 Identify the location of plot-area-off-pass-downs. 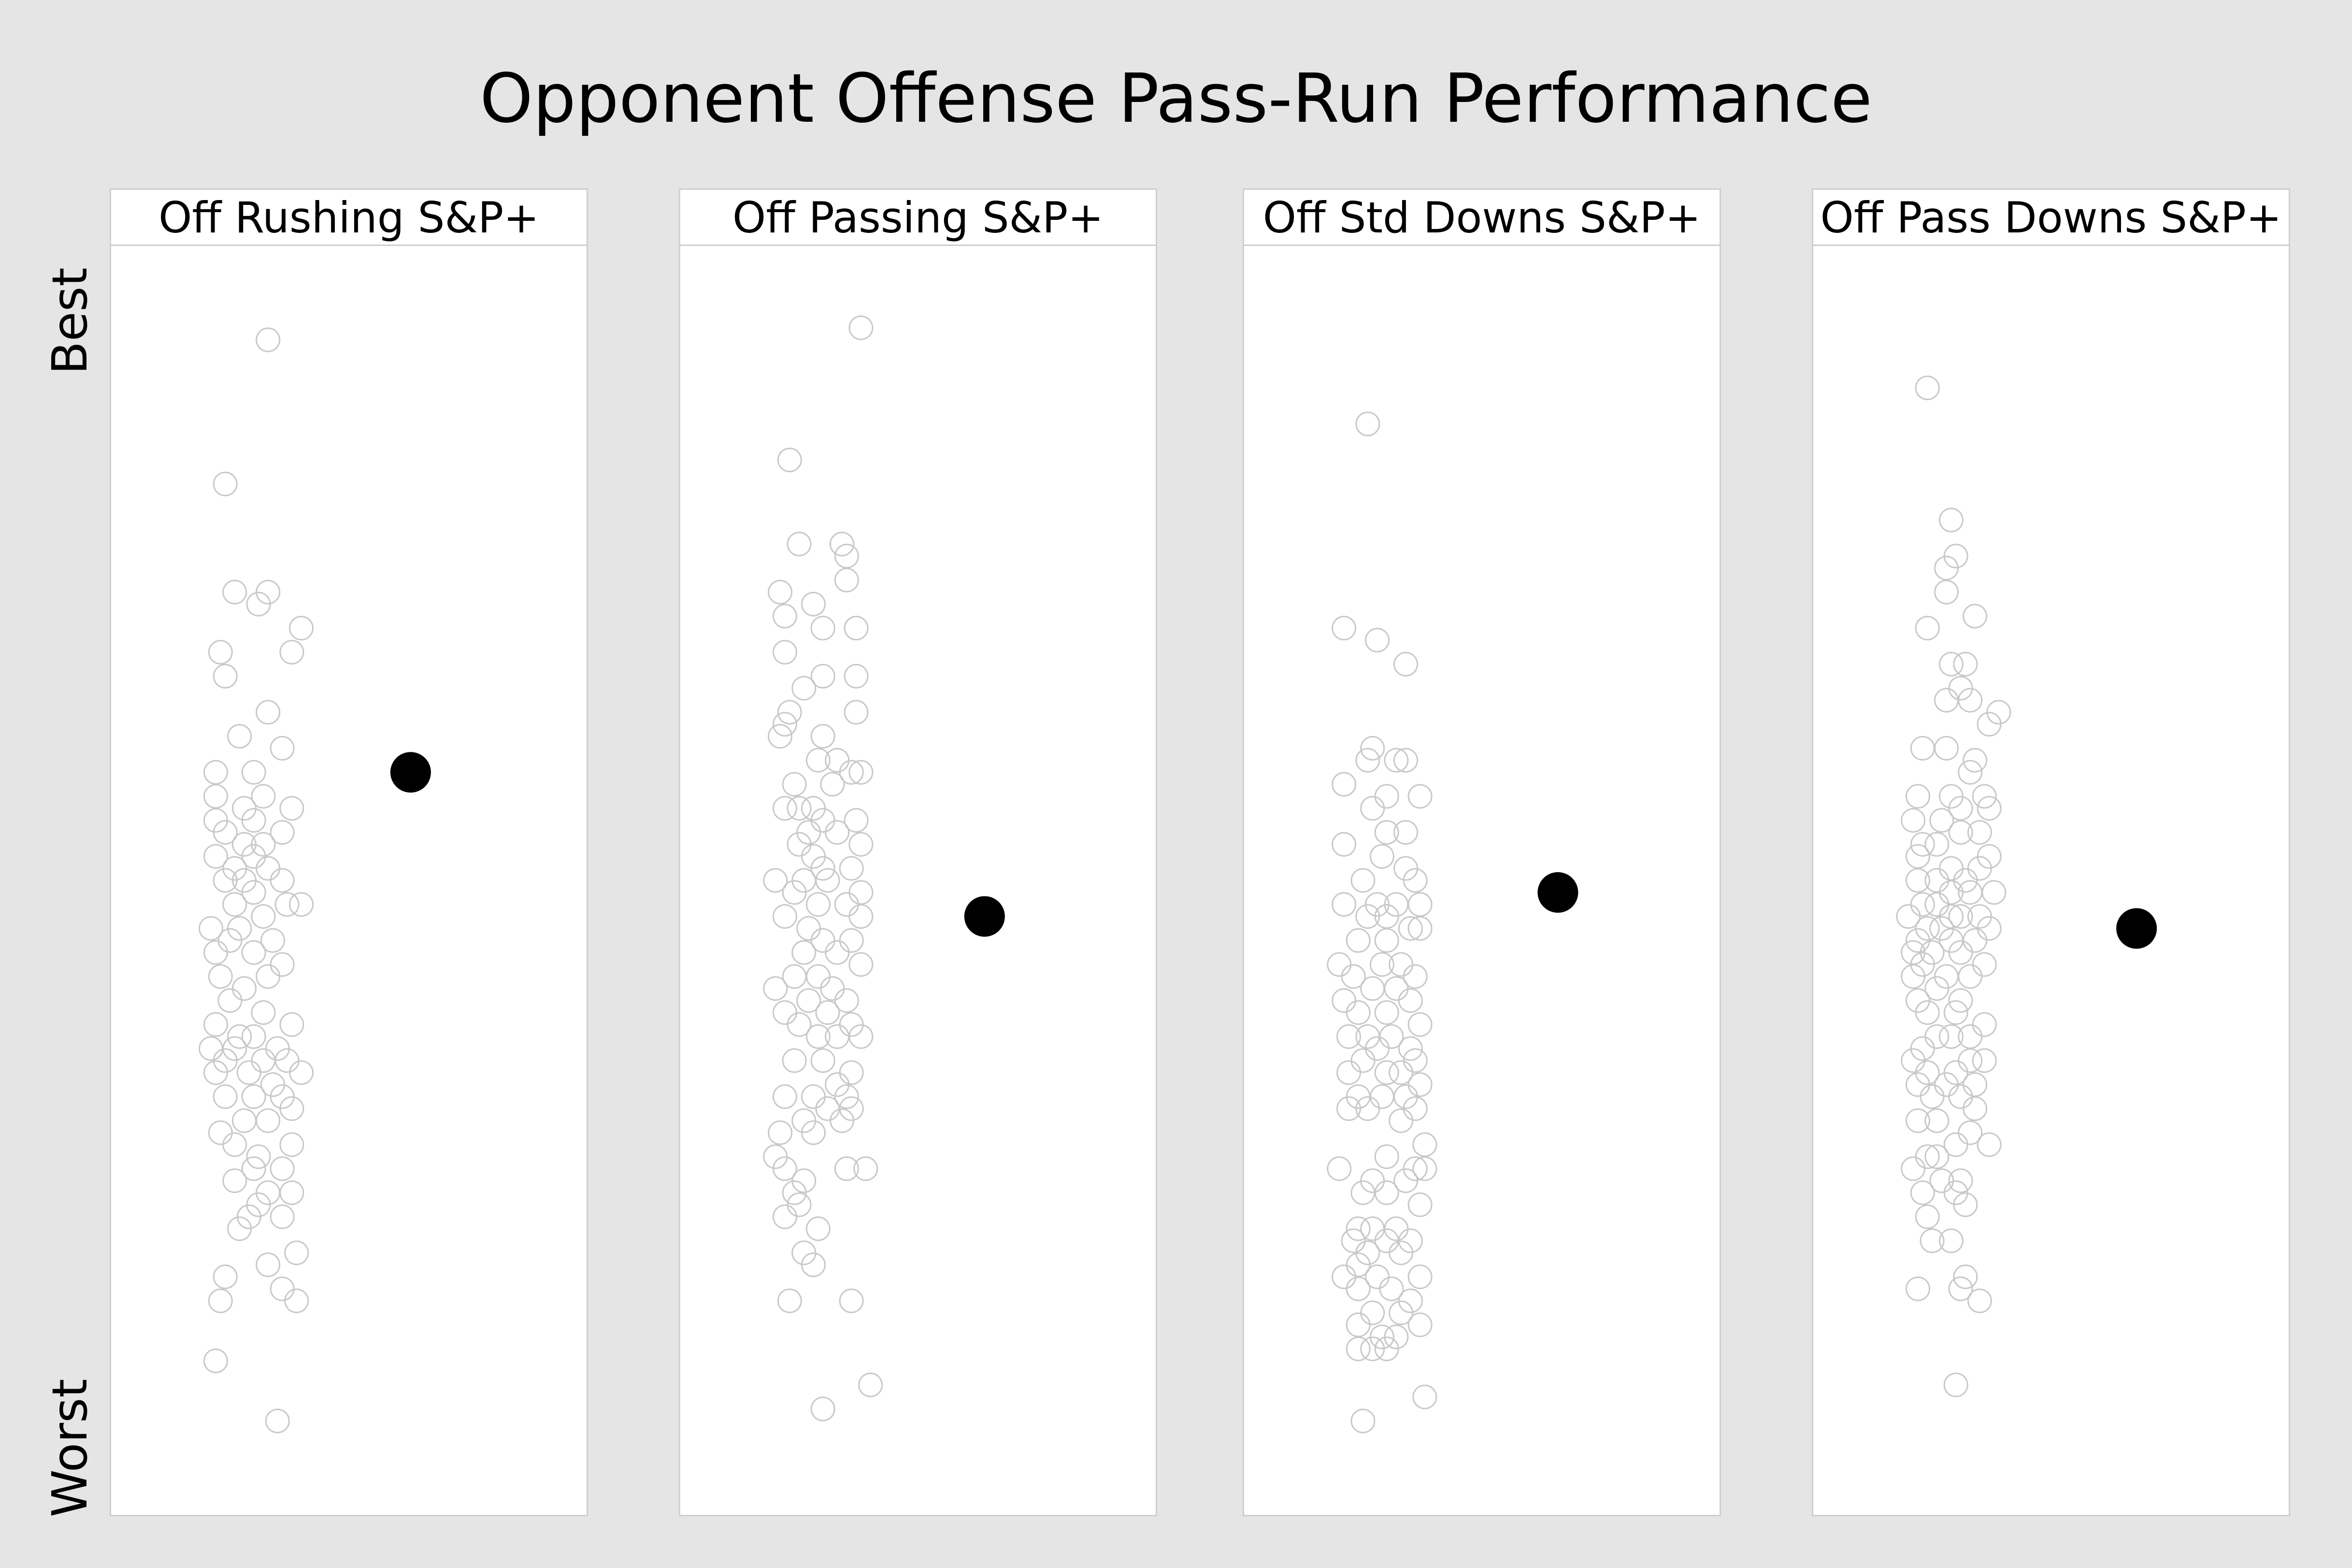
(2026, 886).